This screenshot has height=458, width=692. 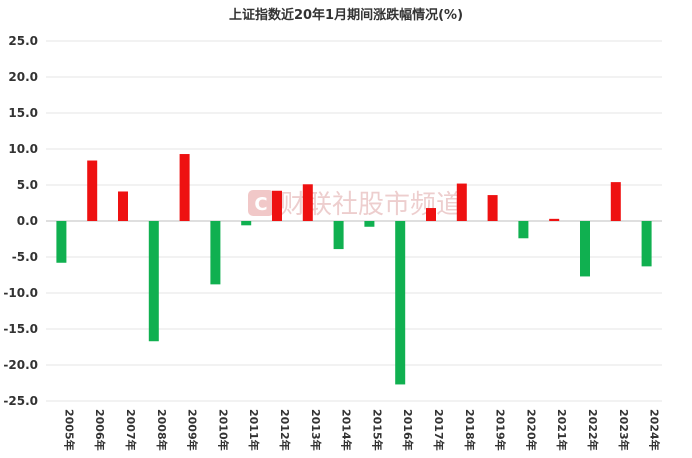 What do you see at coordinates (20, 365) in the screenshot?
I see `y-tick-label: -20.0` at bounding box center [20, 365].